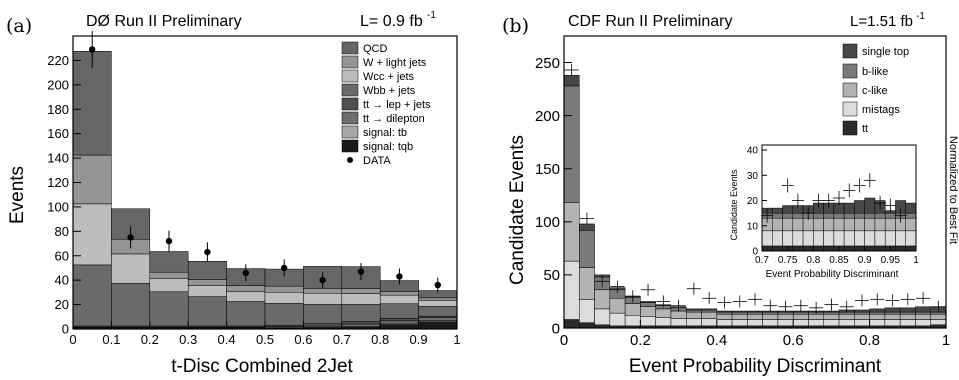 This screenshot has width=959, height=380. What do you see at coordinates (885, 52) in the screenshot?
I see `legend-b-label-singletop: single top` at bounding box center [885, 52].